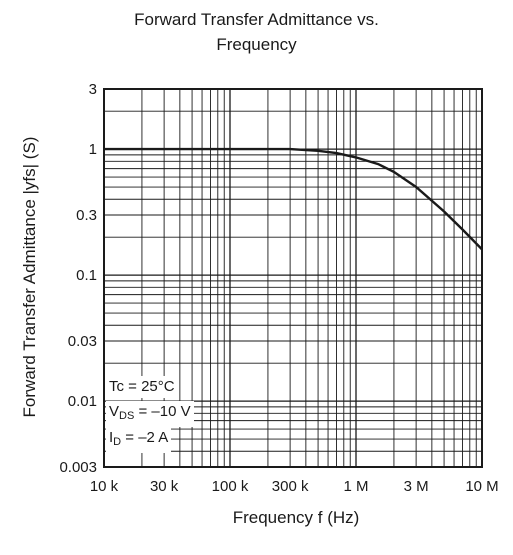 The height and width of the screenshot is (555, 513). Describe the element at coordinates (290, 486) in the screenshot. I see `x-tick-label: 300 k` at that location.